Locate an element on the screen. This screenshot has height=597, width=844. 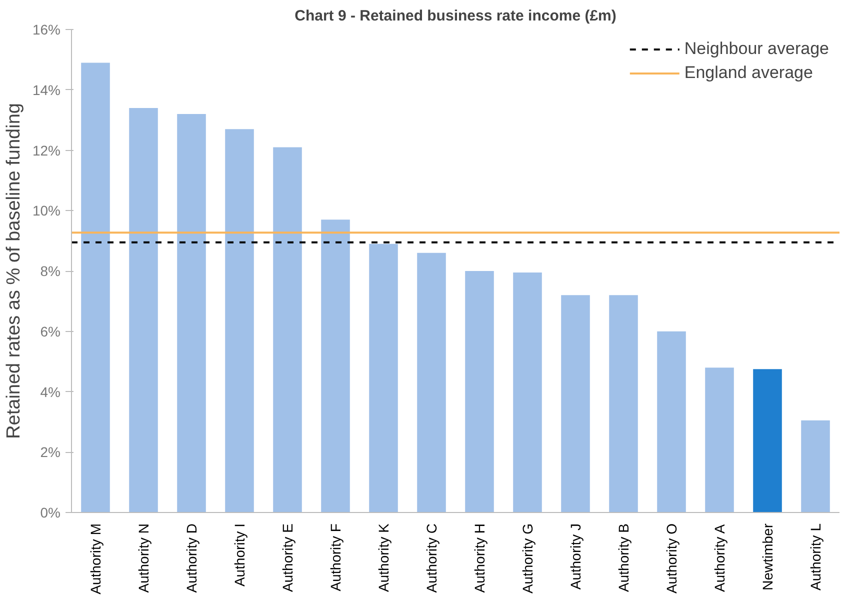
y-tick-label: 12% is located at coordinates (46, 150).